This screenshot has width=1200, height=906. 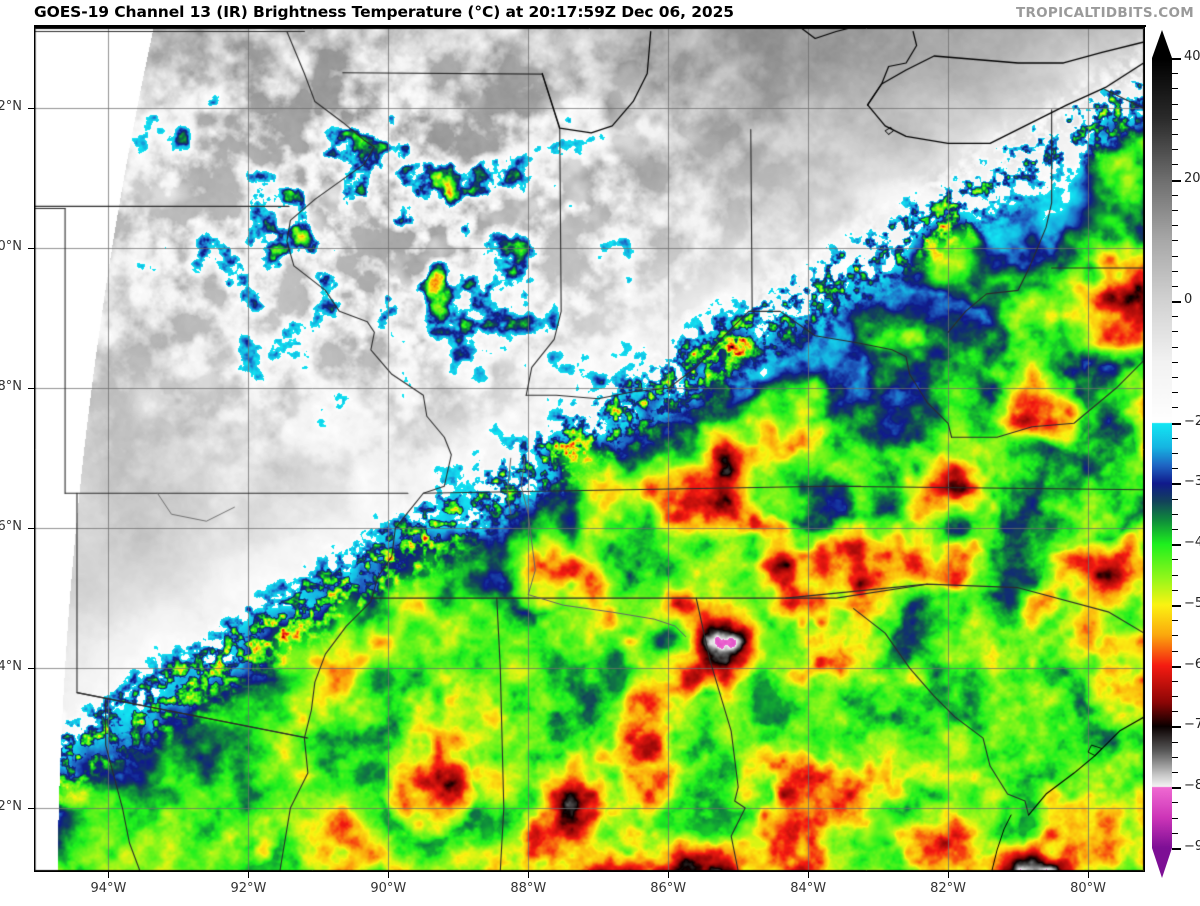 I want to click on y-axis-label: 40°N, so click(x=11, y=247).